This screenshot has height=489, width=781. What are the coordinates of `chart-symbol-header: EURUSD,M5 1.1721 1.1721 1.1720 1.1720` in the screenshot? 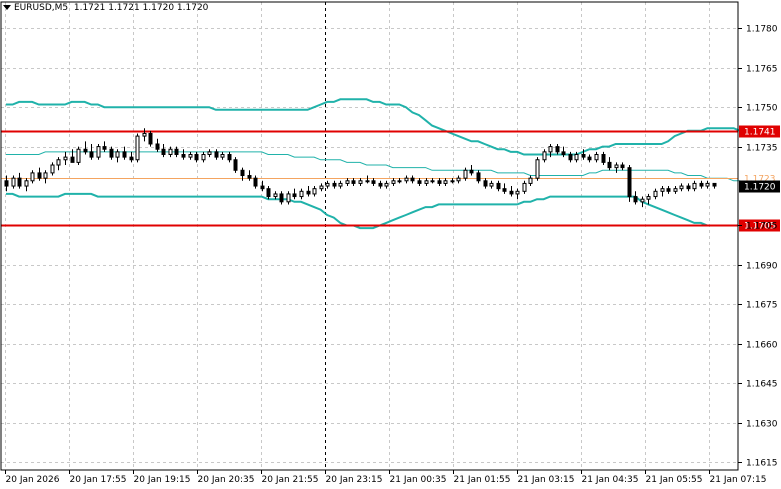 It's located at (105, 8).